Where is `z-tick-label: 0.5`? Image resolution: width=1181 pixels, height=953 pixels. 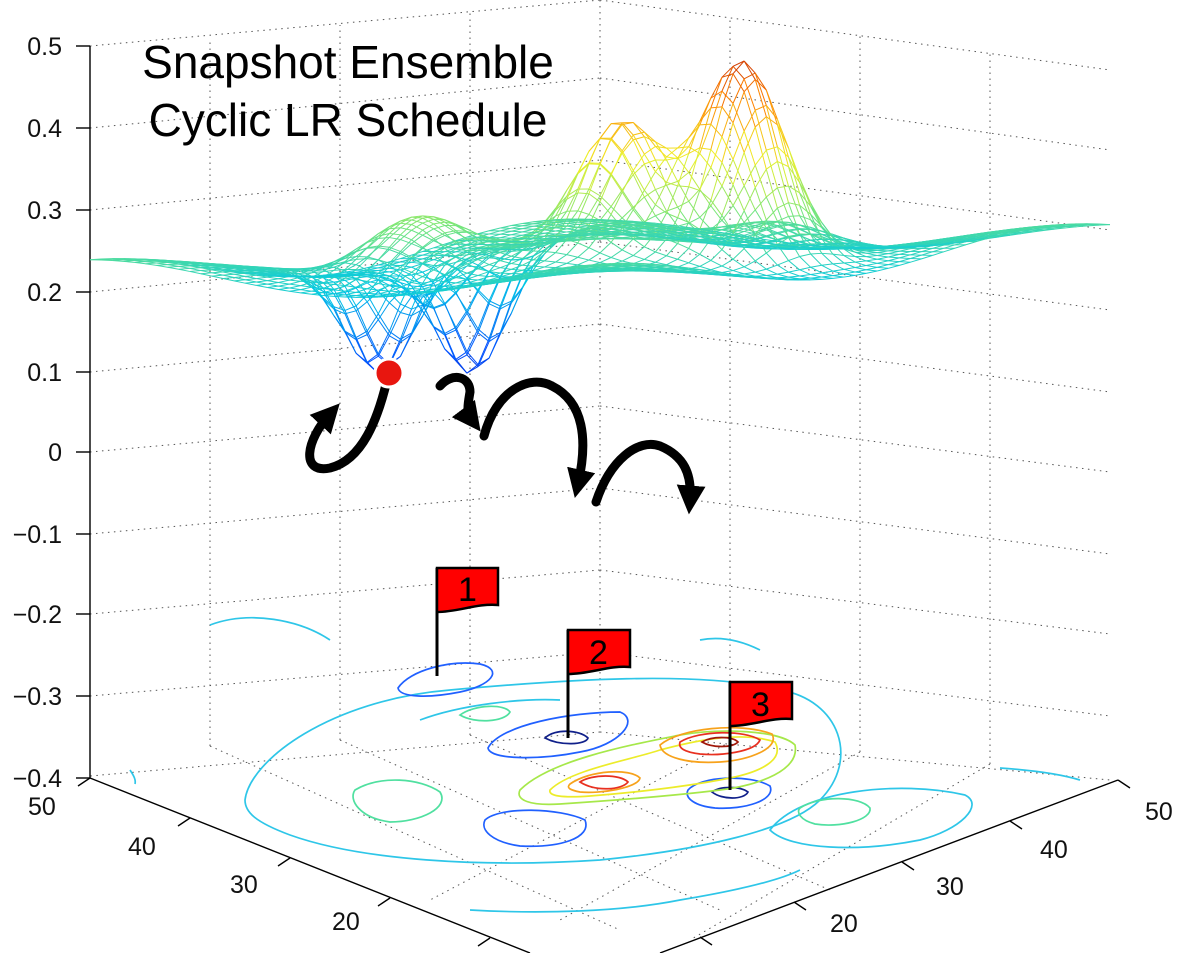
z-tick-label: 0.5 is located at coordinates (44, 47).